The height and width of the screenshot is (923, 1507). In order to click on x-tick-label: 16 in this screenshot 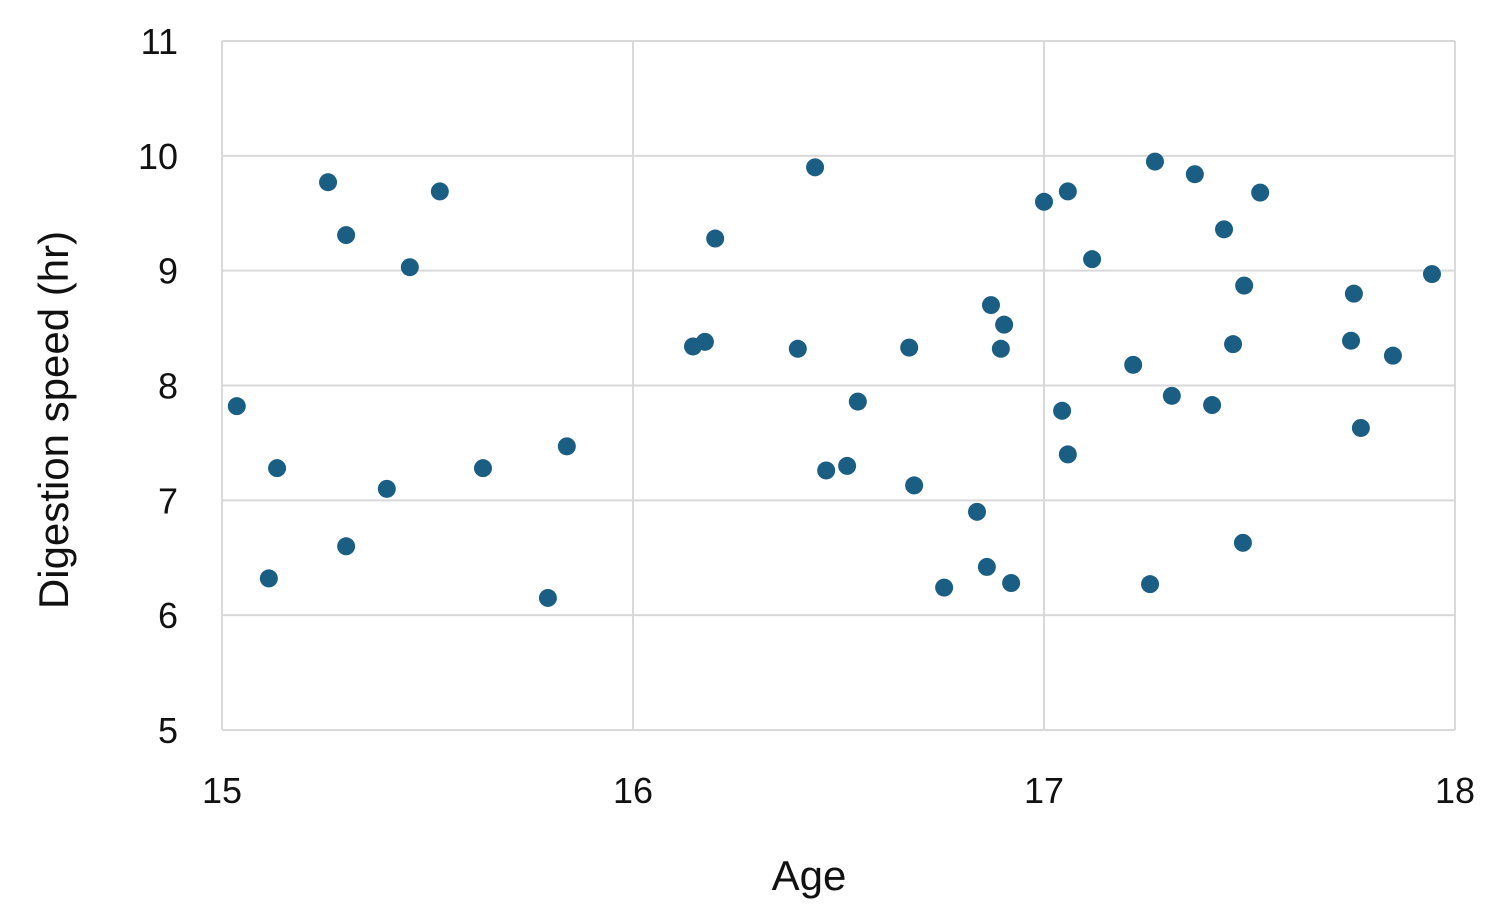, I will do `click(633, 790)`.